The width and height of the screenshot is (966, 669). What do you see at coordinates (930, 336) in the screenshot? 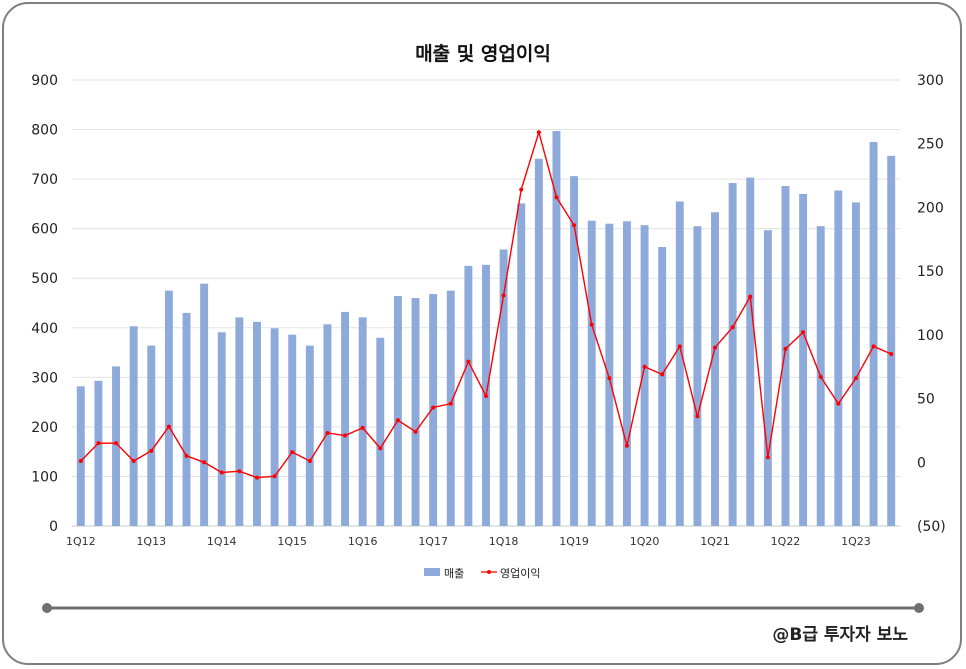
I see `y-right-tick-label: 100` at bounding box center [930, 336].